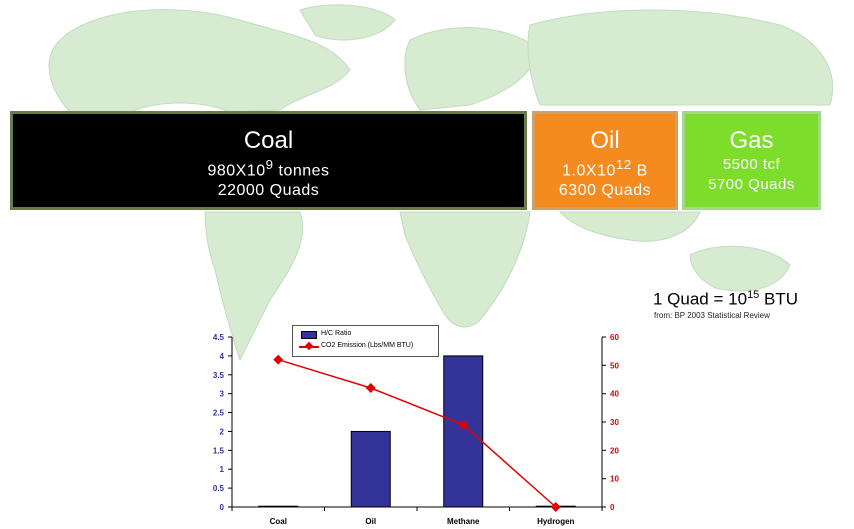  What do you see at coordinates (199, 61) in the screenshot?
I see `north-america-shape` at bounding box center [199, 61].